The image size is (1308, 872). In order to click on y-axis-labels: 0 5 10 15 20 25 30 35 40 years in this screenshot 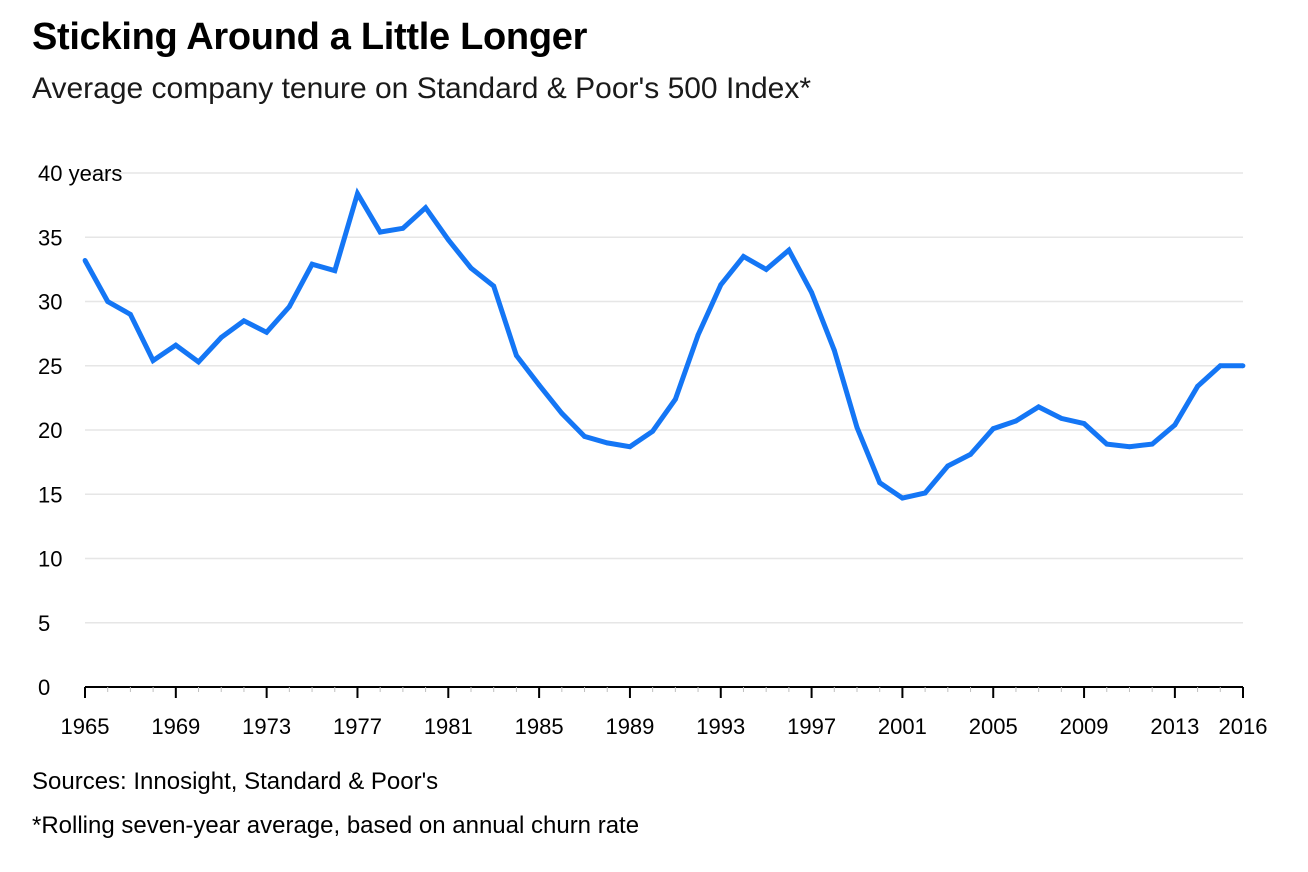, I will do `click(80, 430)`.